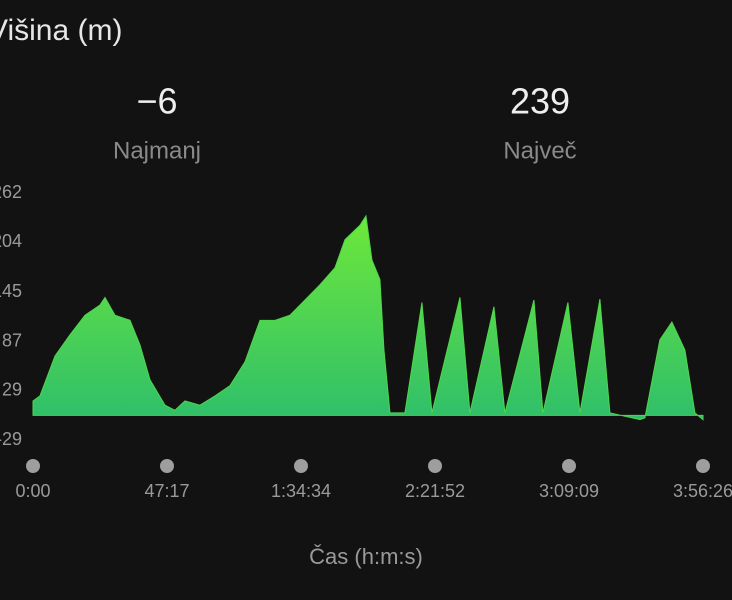  What do you see at coordinates (11, 291) in the screenshot?
I see `y-tick-label: 145` at bounding box center [11, 291].